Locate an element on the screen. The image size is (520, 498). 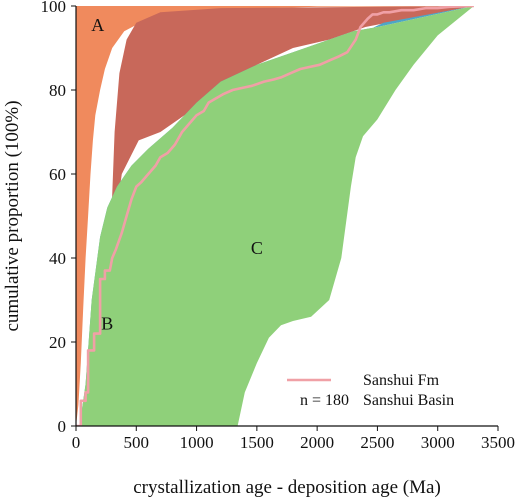
region-label-a: A is located at coordinates (97, 25).